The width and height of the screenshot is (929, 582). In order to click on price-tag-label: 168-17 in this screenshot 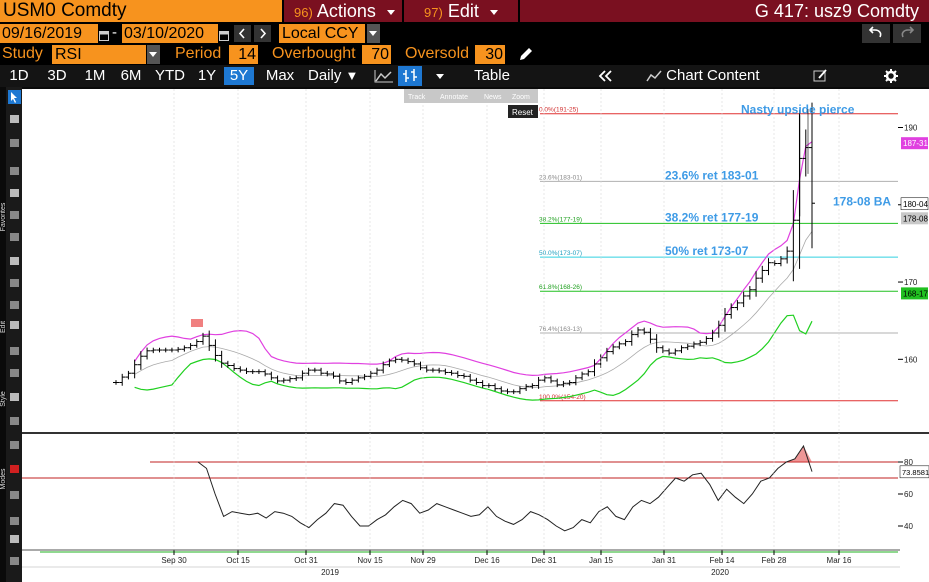, I will do `click(915, 293)`.